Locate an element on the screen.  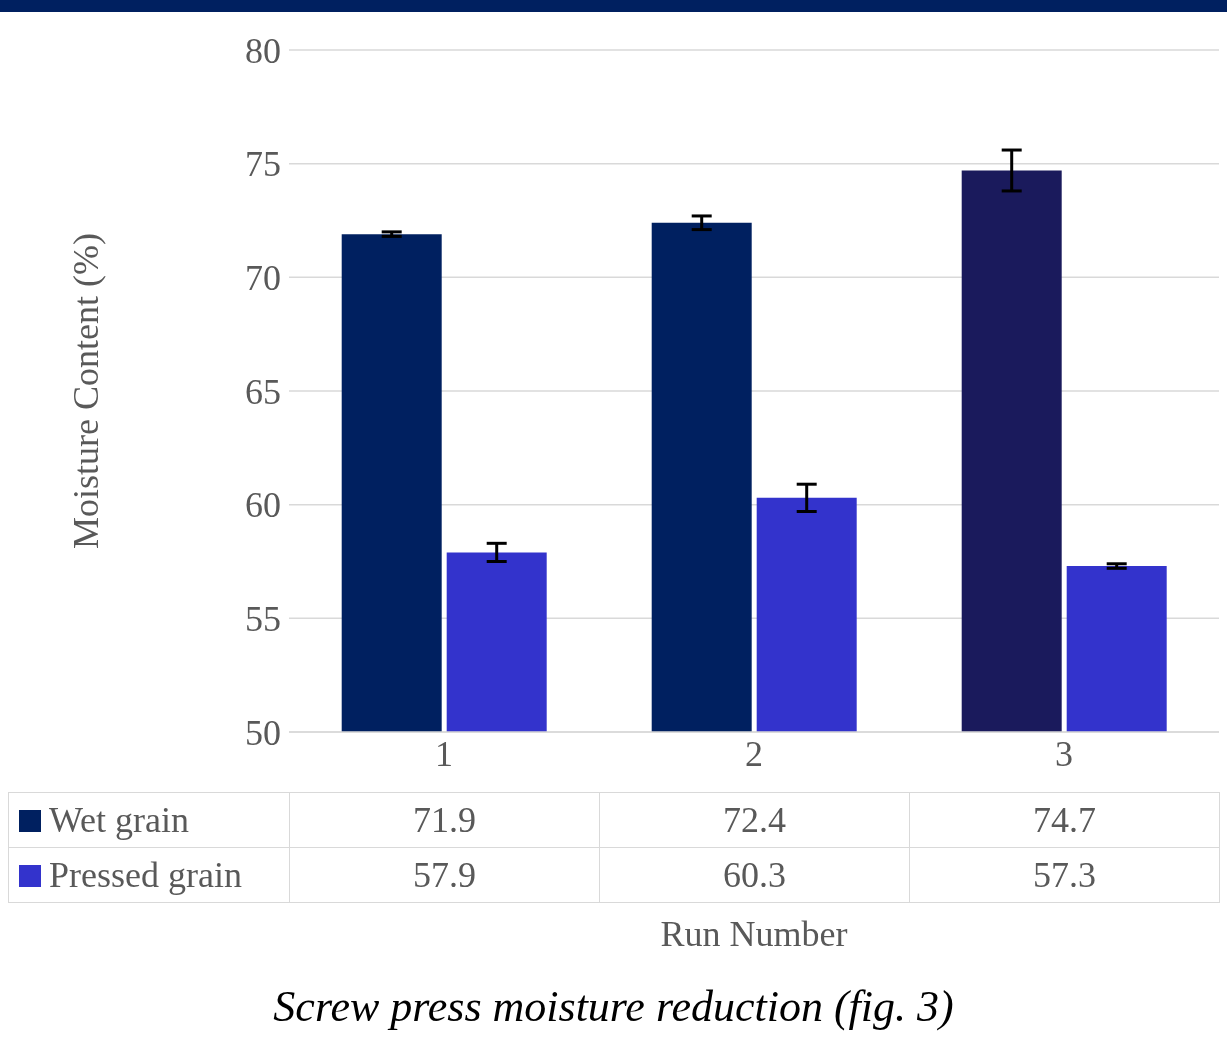
y-axis-title: Moisture Content (%) is located at coordinates (85, 391).